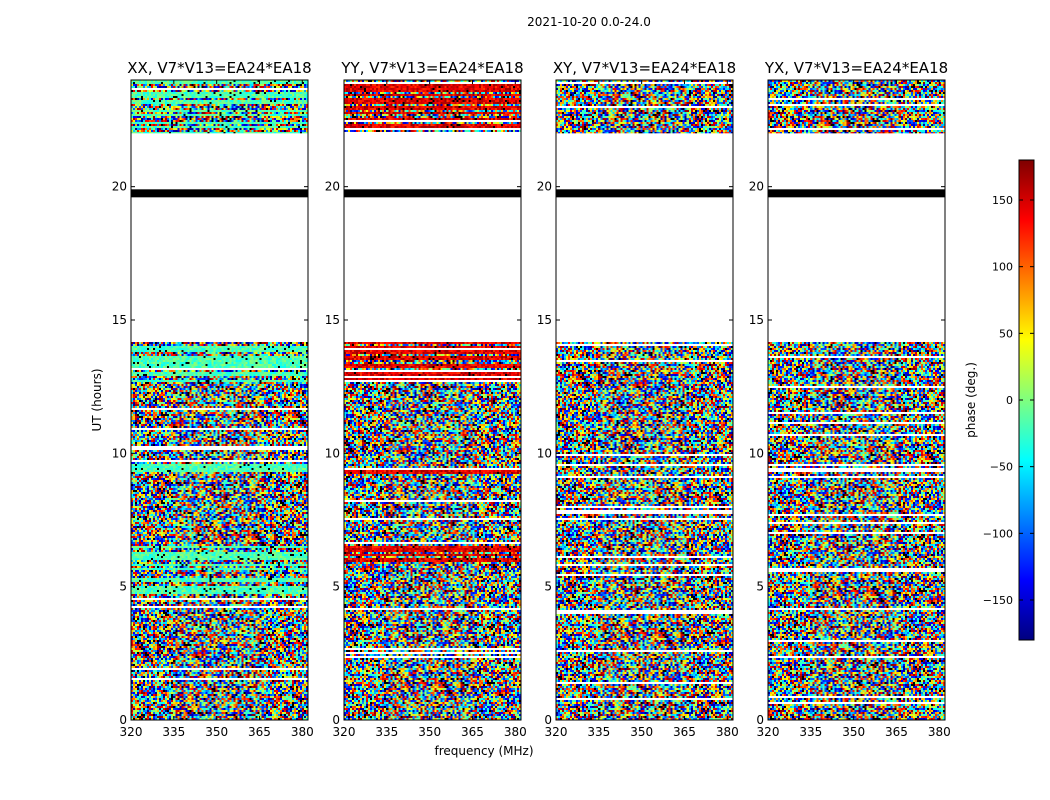 The width and height of the screenshot is (1050, 800). Describe the element at coordinates (939, 732) in the screenshot. I see `x-tick-label-3-380: 380` at that location.